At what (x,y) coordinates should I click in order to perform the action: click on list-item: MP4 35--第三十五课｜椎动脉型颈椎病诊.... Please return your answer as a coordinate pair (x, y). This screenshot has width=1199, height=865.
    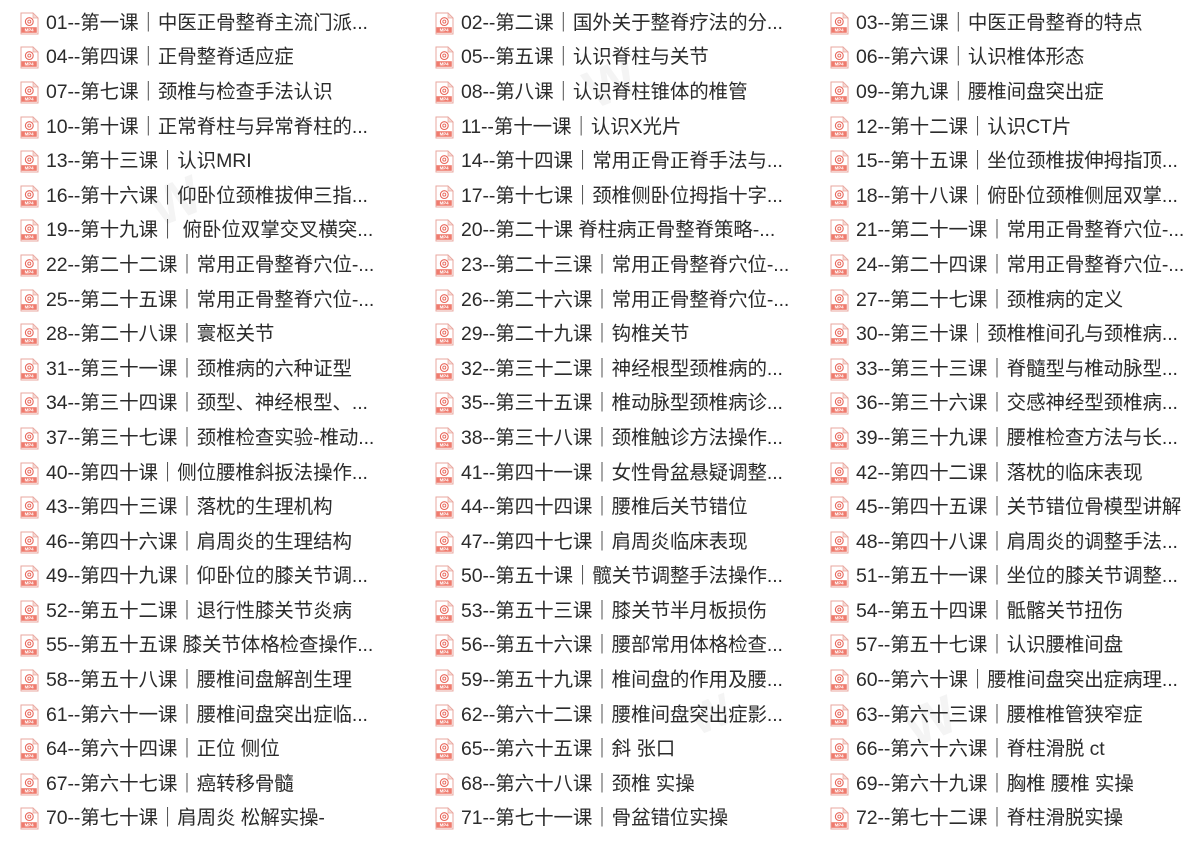
    Looking at the image, I should click on (612, 404).